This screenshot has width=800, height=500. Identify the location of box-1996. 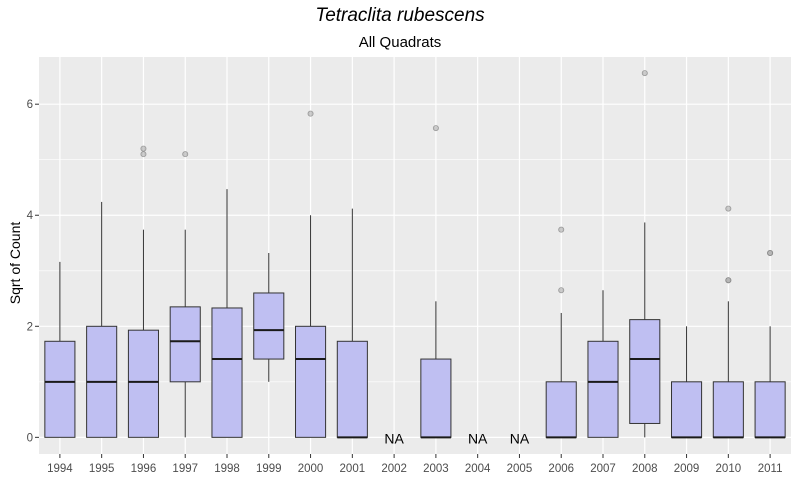
(143, 383).